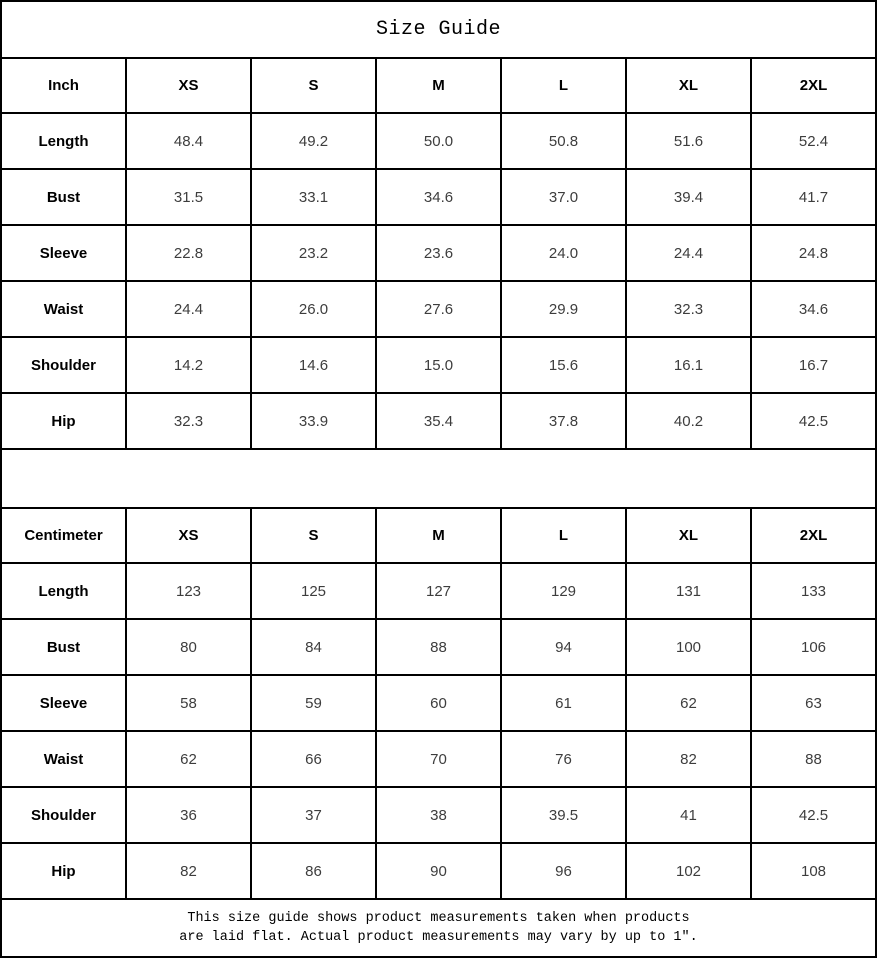 The width and height of the screenshot is (877, 958). What do you see at coordinates (688, 759) in the screenshot?
I see `measurement-value-cell: 82` at bounding box center [688, 759].